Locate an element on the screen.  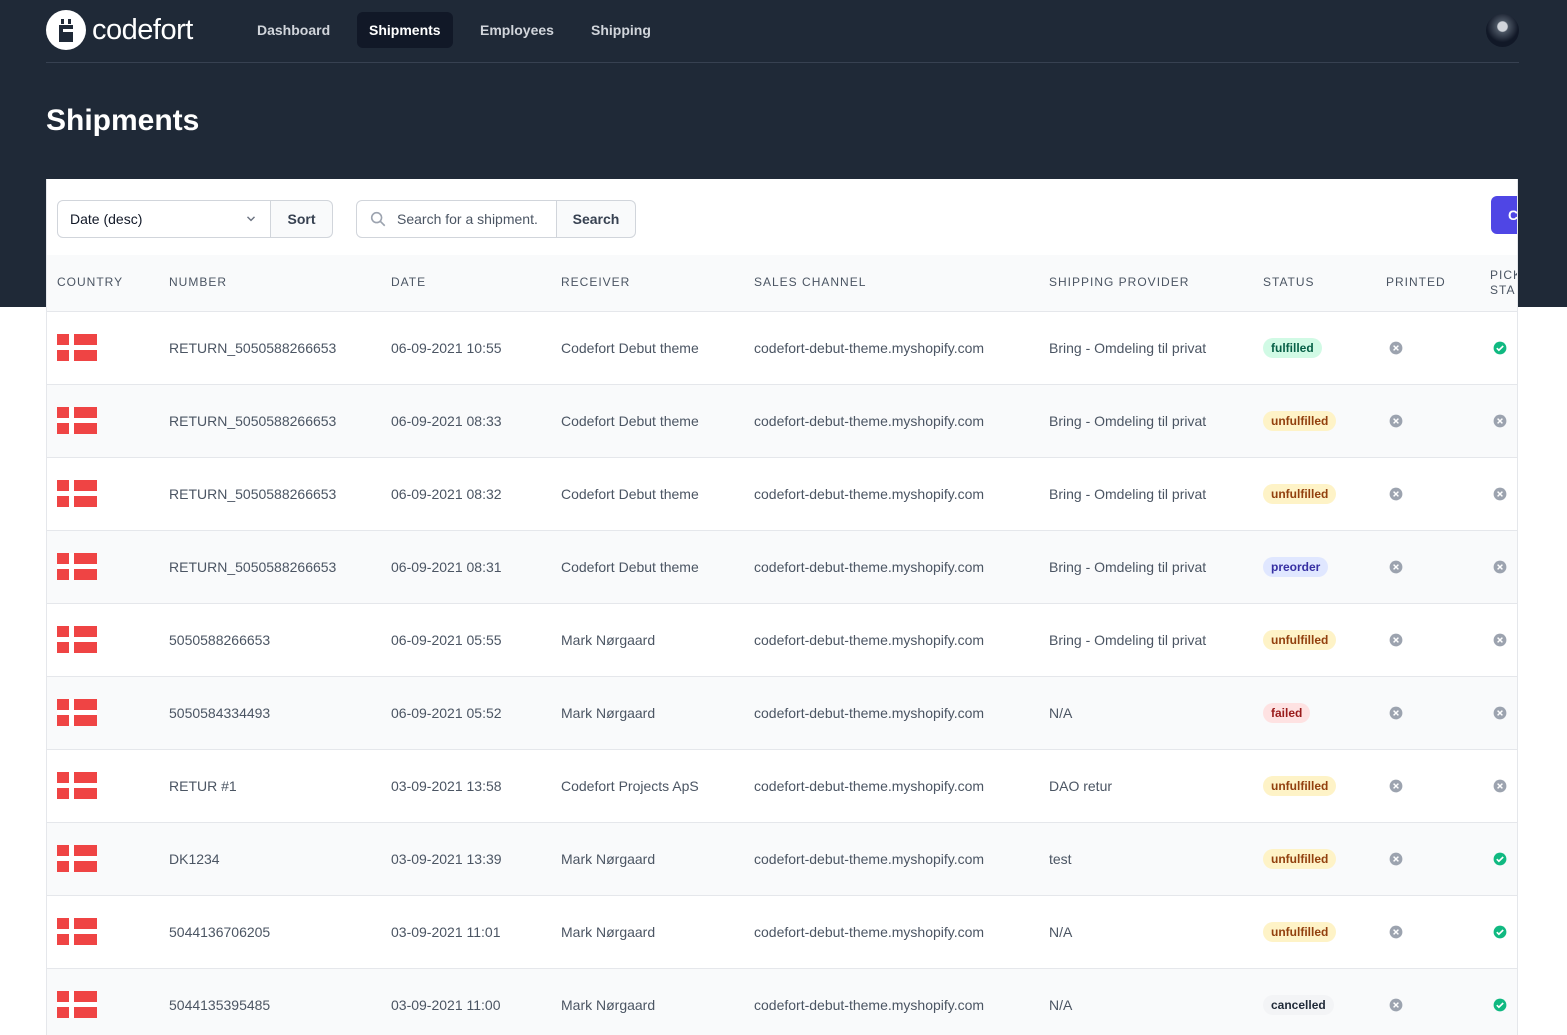
column-header-printed: Printed is located at coordinates (1416, 282).